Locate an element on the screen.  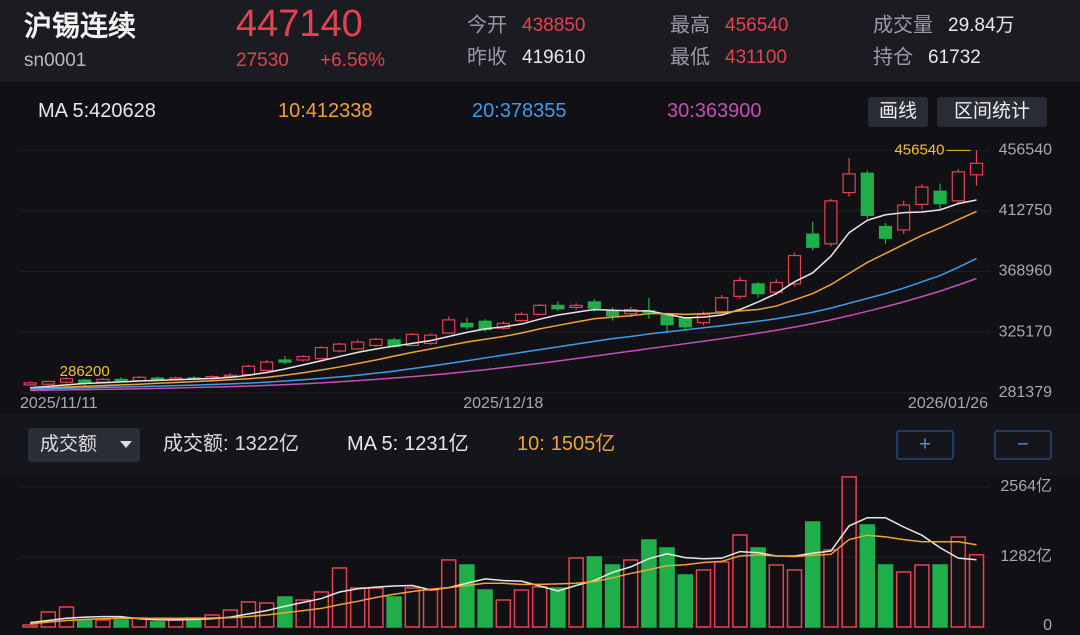
stat-value: 431100 is located at coordinates (756, 57).